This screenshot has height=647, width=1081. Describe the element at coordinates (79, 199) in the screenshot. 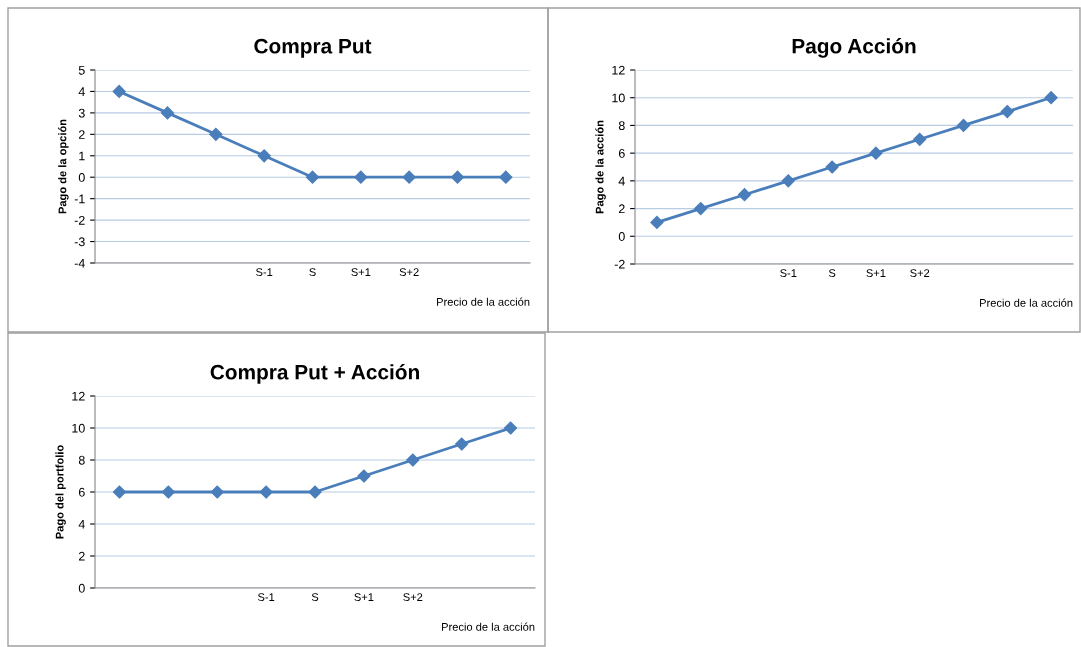

I see `y-tick-label: -1` at that location.